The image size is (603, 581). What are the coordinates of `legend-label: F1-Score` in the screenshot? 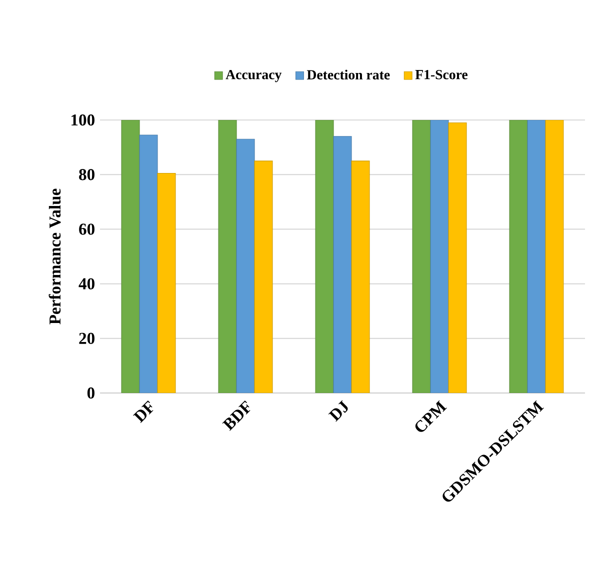 It's located at (441, 75).